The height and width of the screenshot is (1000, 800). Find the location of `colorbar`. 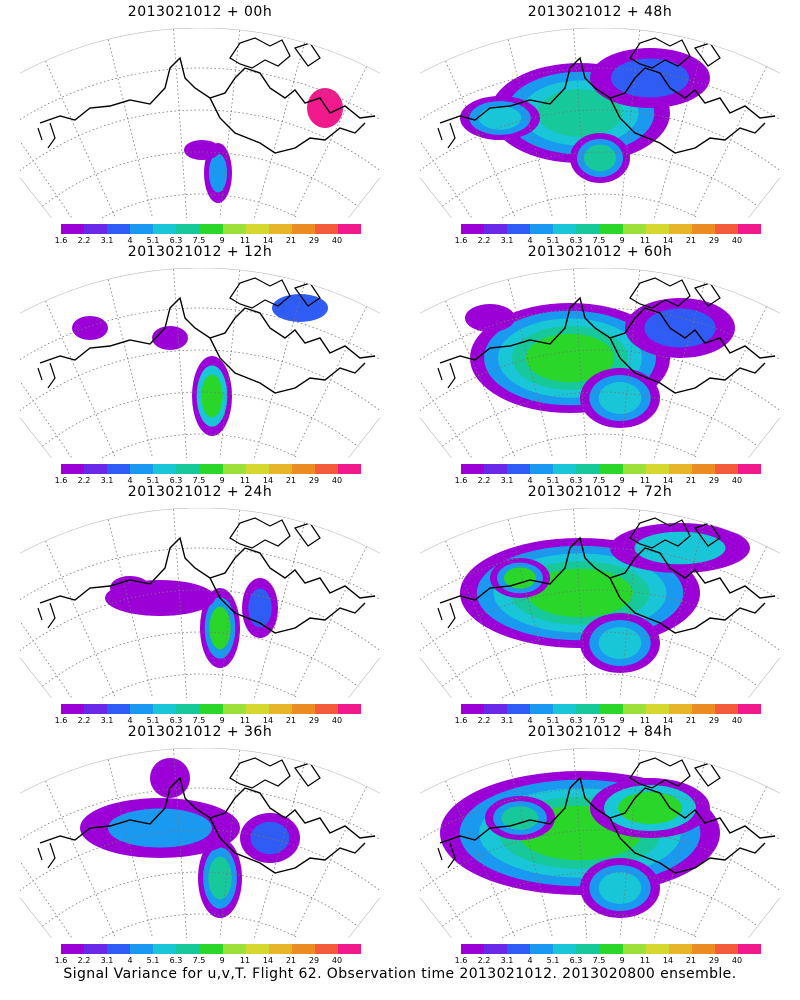

colorbar is located at coordinates (211, 229).